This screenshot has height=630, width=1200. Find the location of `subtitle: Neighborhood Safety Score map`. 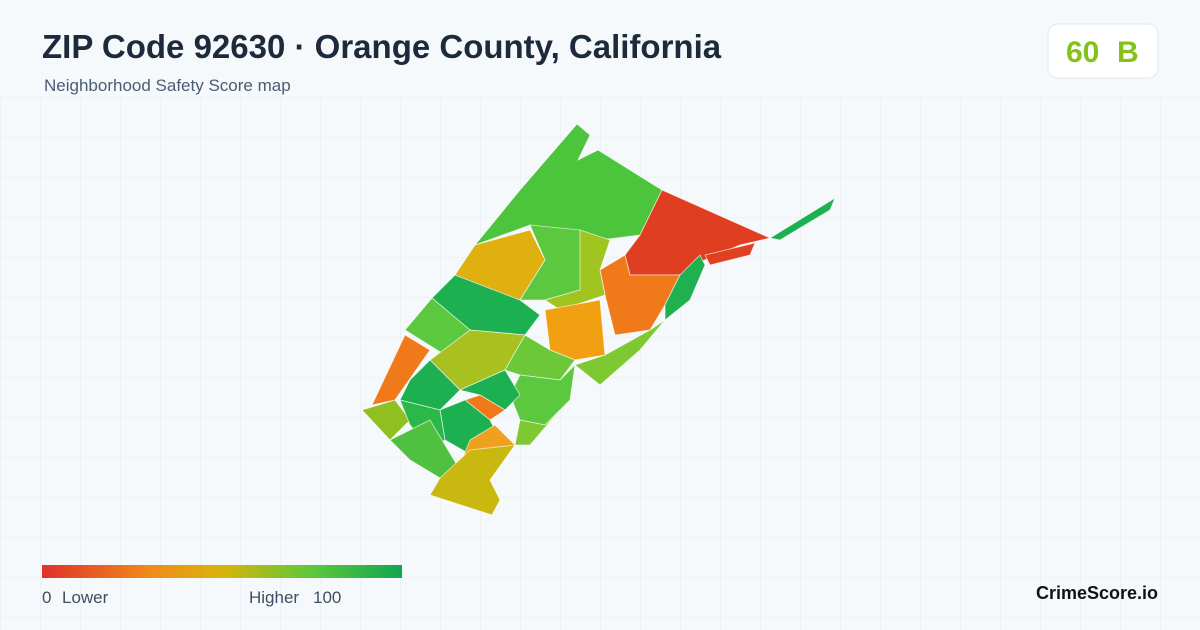

subtitle: Neighborhood Safety Score map is located at coordinates (167, 85).